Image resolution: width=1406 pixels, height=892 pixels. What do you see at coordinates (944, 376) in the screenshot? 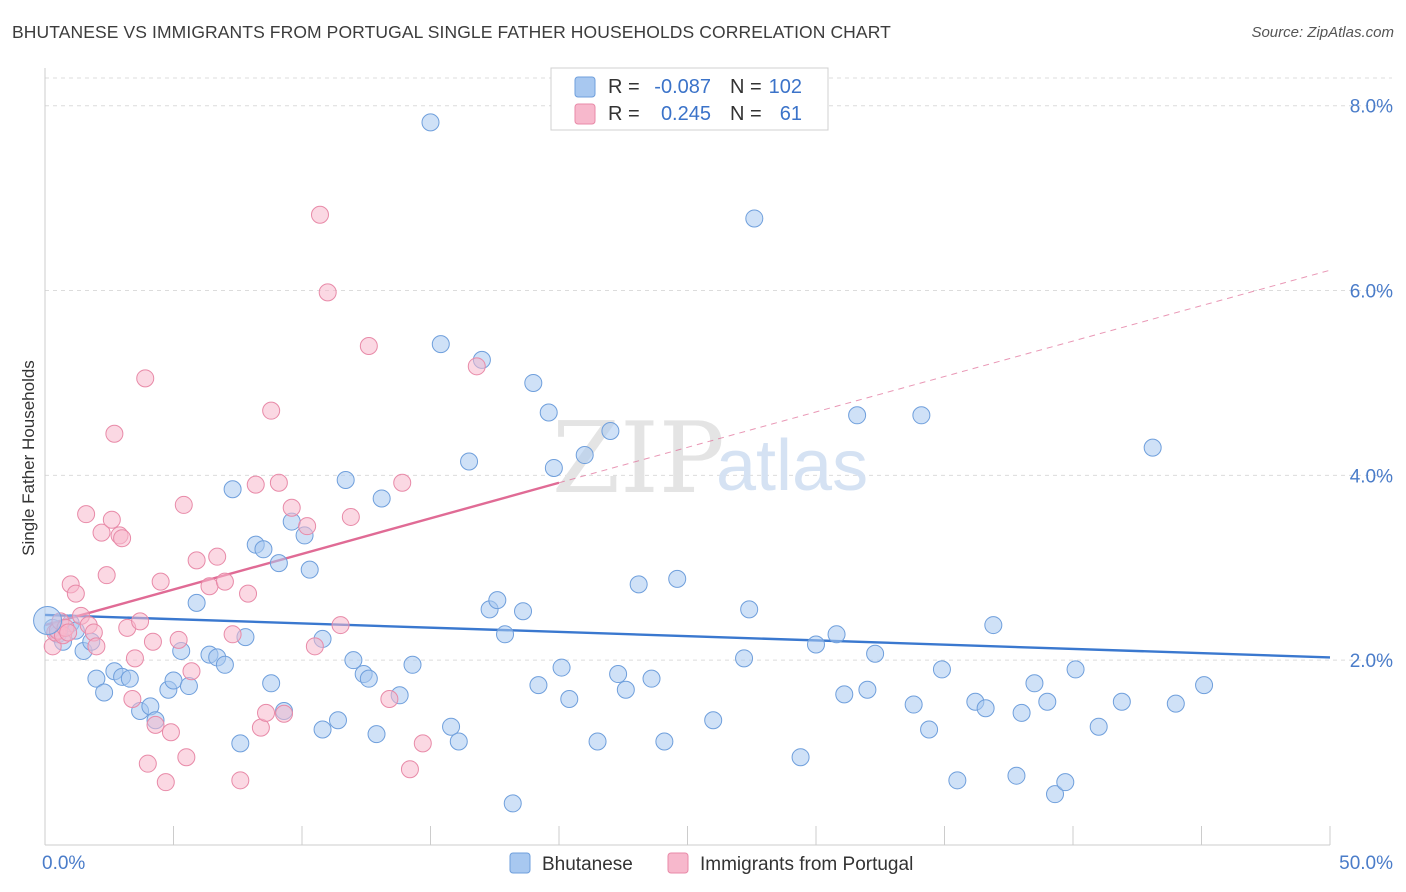
I see `trendline-extension-portugal` at bounding box center [944, 376].